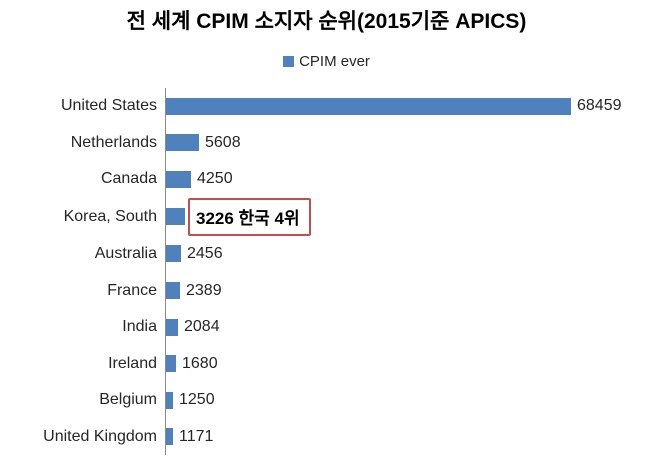 This screenshot has width=653, height=457. What do you see at coordinates (128, 400) in the screenshot?
I see `category-label: Belgium` at bounding box center [128, 400].